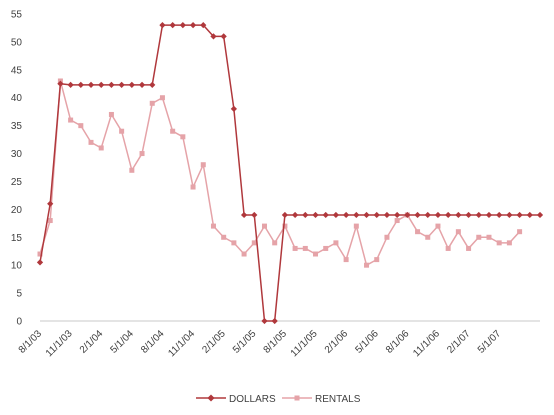 This screenshot has height=415, width=554. Describe the element at coordinates (92, 342) in the screenshot. I see `x-tick-label: 2/1/04` at that location.